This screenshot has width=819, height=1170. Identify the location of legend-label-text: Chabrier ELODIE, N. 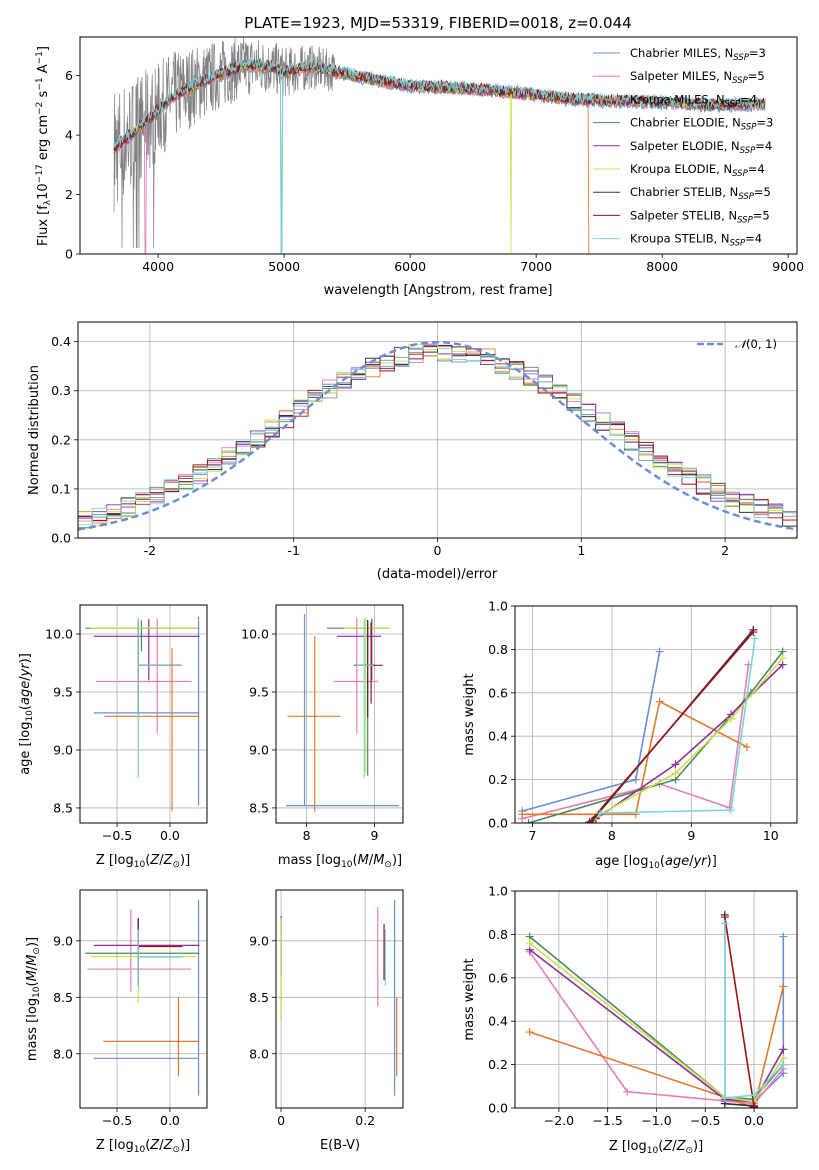
(685, 123).